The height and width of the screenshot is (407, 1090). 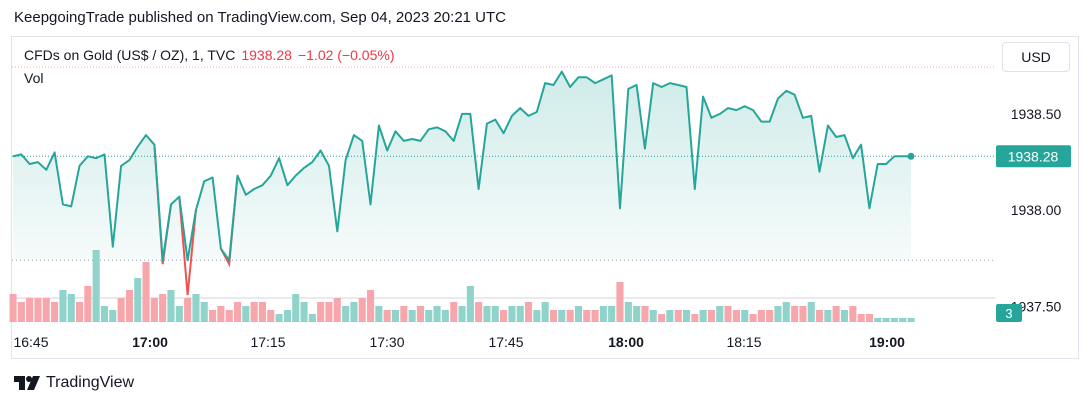 What do you see at coordinates (27, 383) in the screenshot?
I see `tradingview-logo-icon` at bounding box center [27, 383].